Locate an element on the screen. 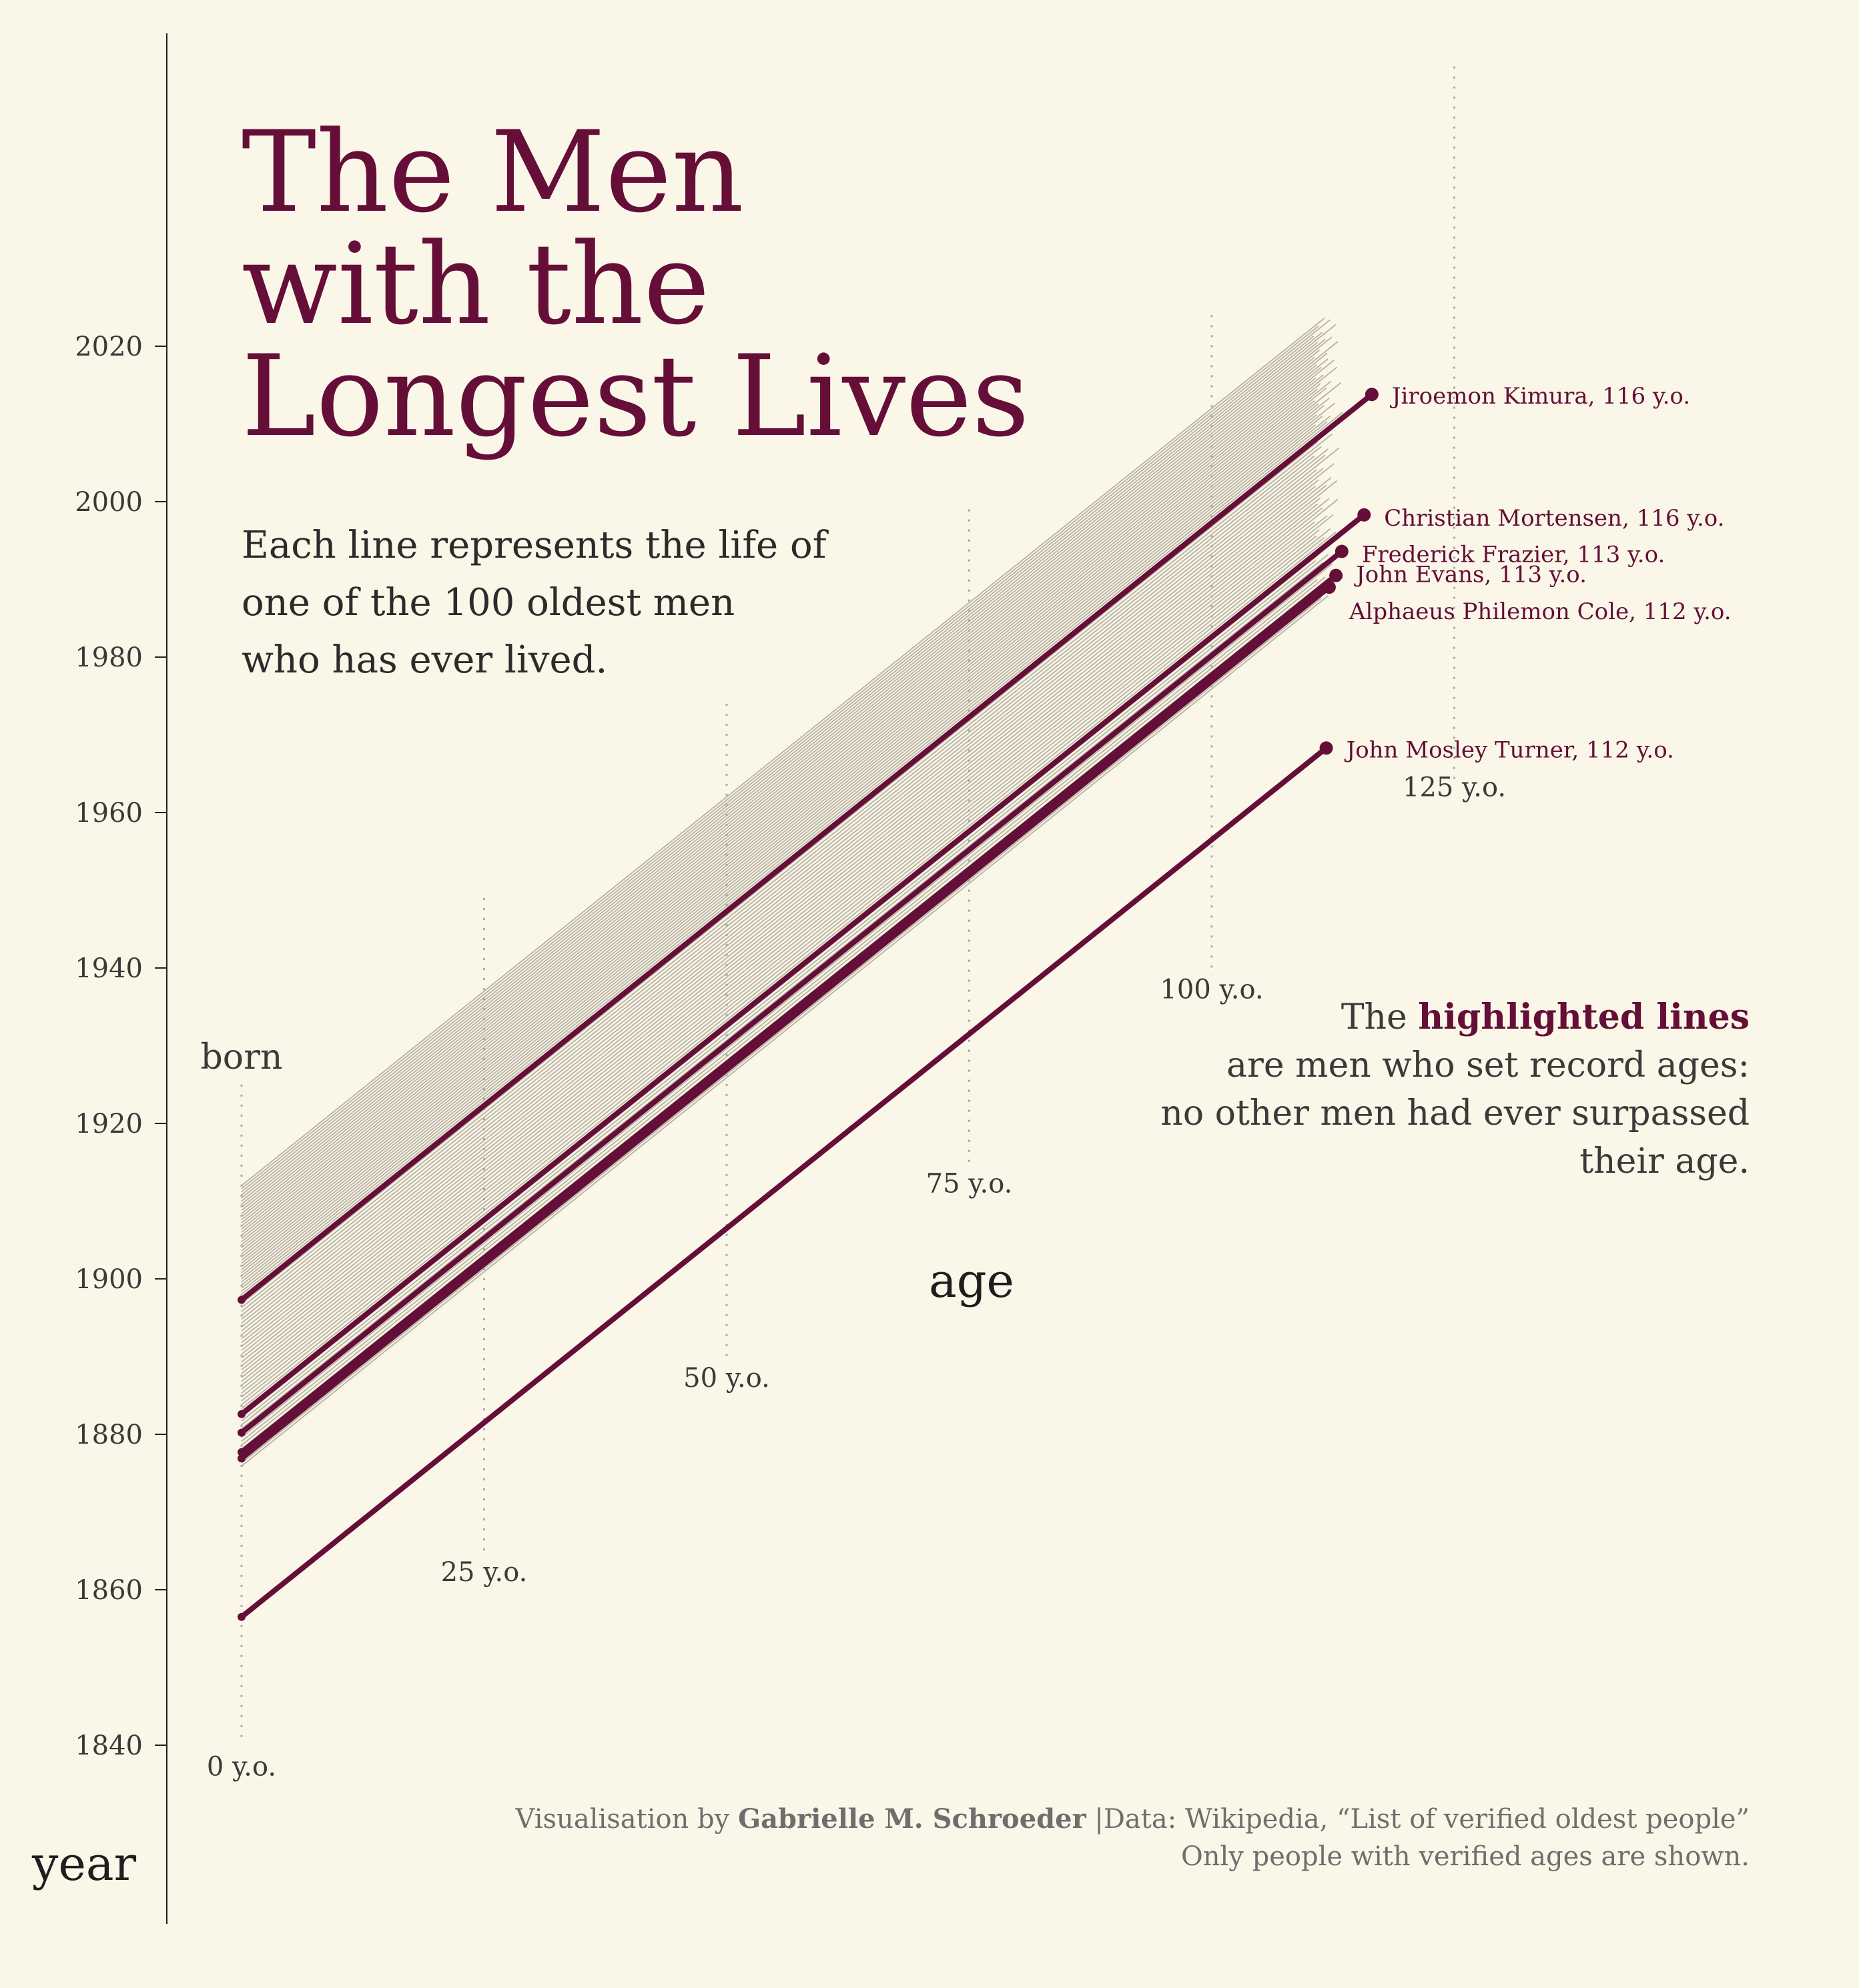 This screenshot has height=1988, width=1859. annotation-text: The is located at coordinates (1379, 1017).